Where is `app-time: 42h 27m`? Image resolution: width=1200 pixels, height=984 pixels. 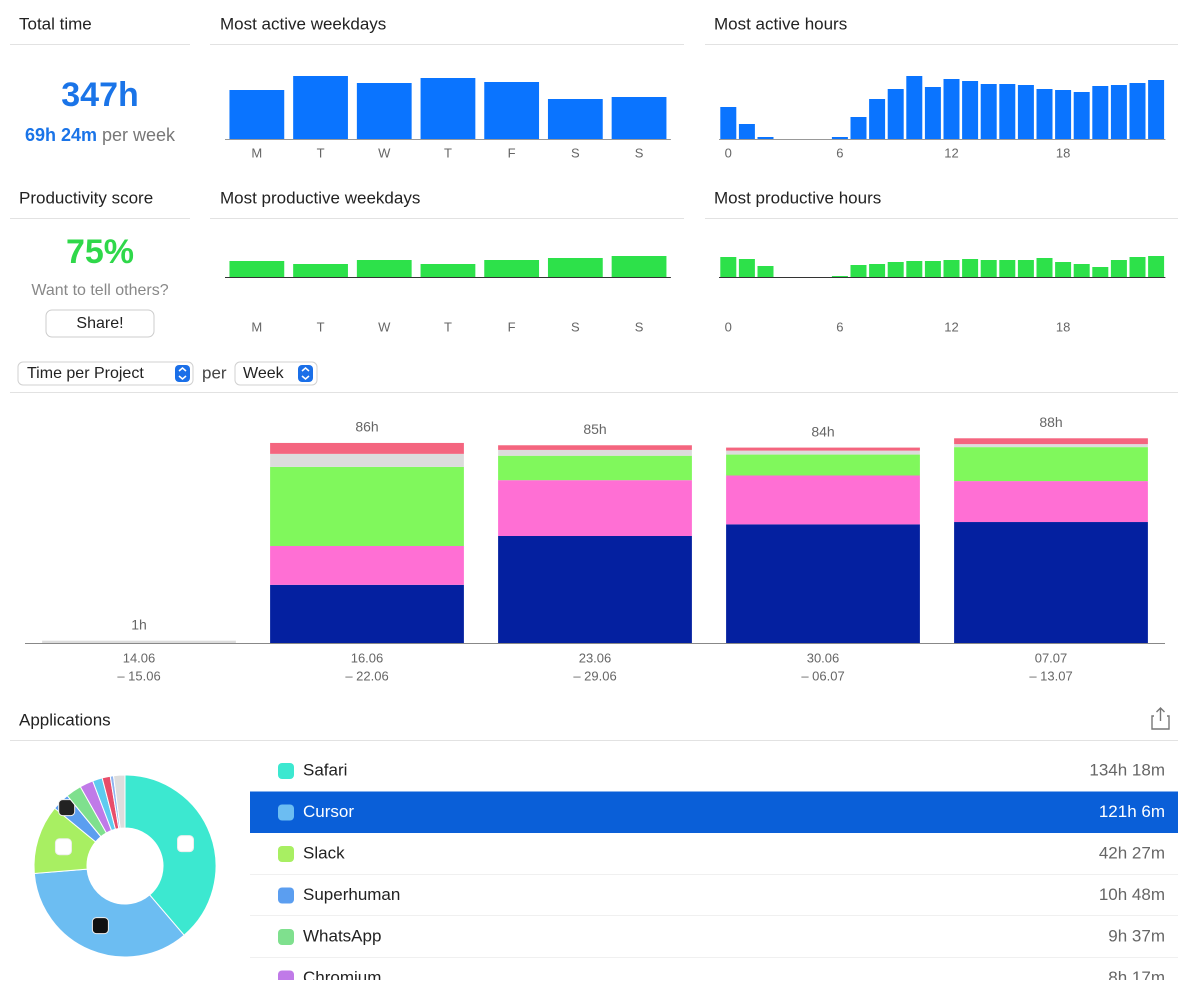
app-time: 42h 27m is located at coordinates (1132, 852).